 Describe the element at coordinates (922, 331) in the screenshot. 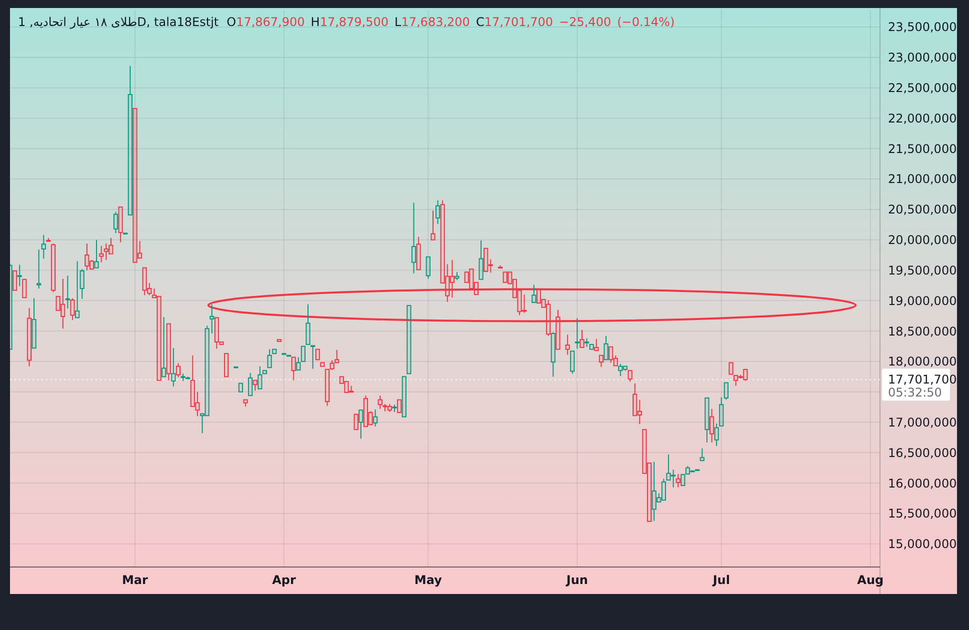

I see `y-tick-label: 18,500,000` at that location.